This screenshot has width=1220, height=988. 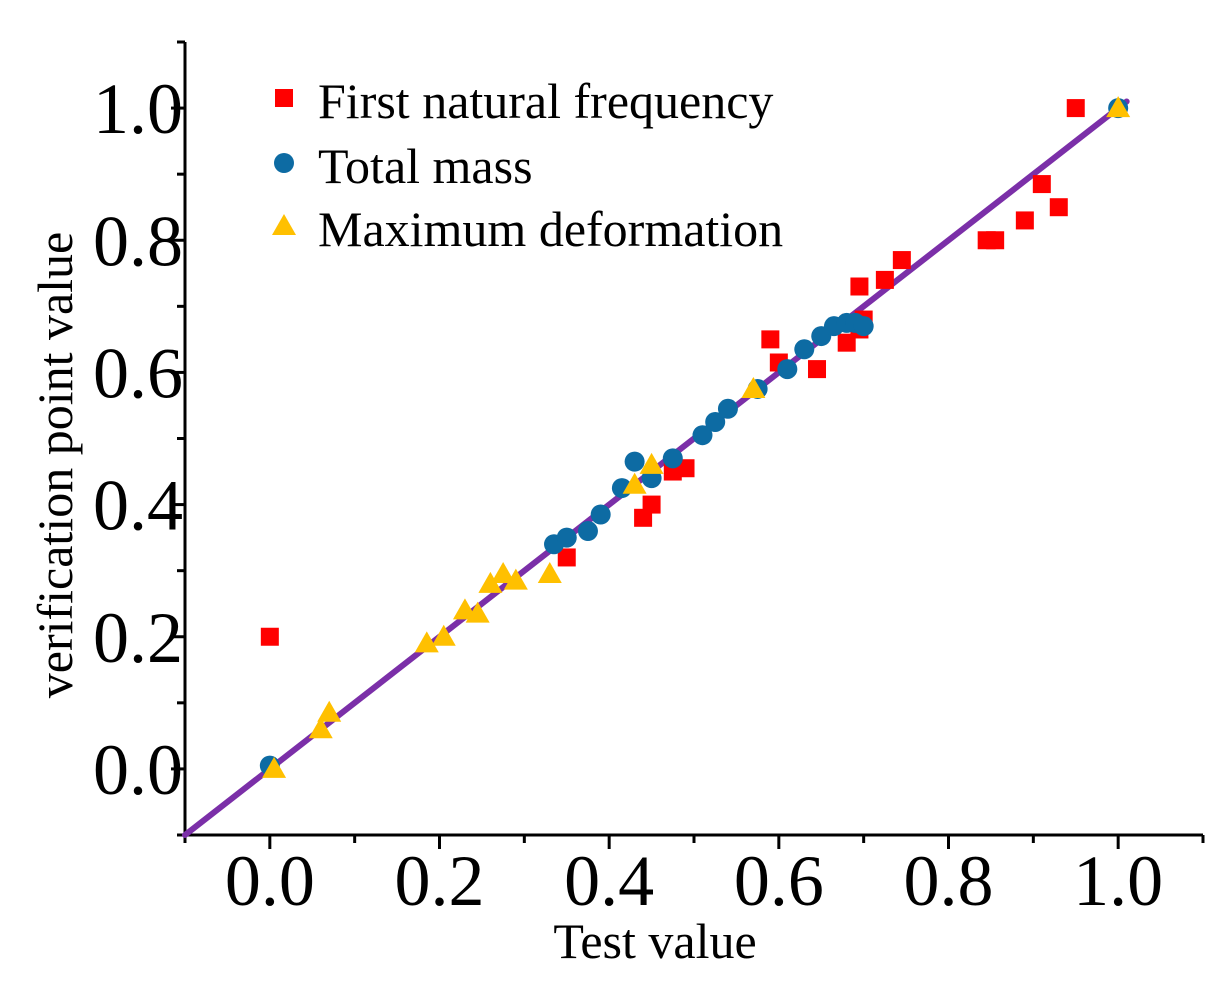 What do you see at coordinates (138, 373) in the screenshot?
I see `y-tick-label: 0.6` at bounding box center [138, 373].